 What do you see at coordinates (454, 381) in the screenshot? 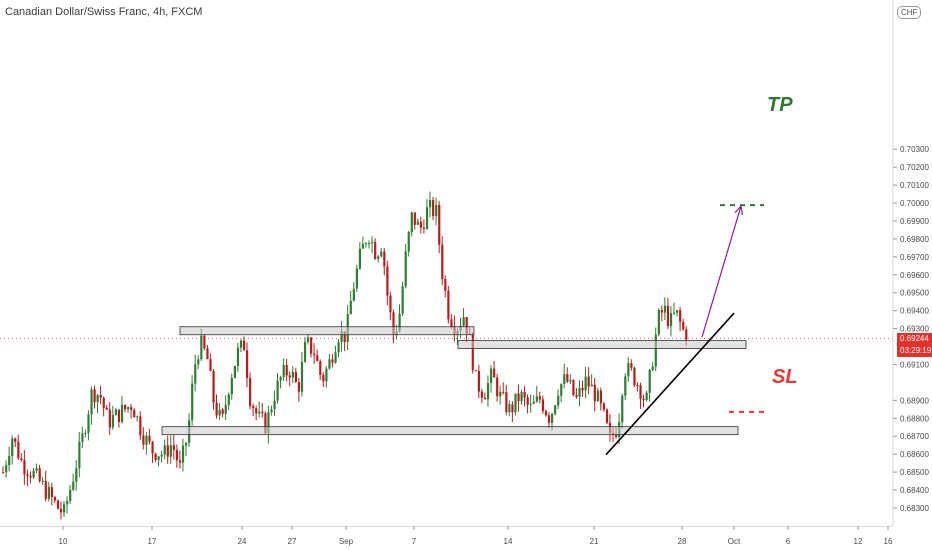
I see `support-resistance-zones` at bounding box center [454, 381].